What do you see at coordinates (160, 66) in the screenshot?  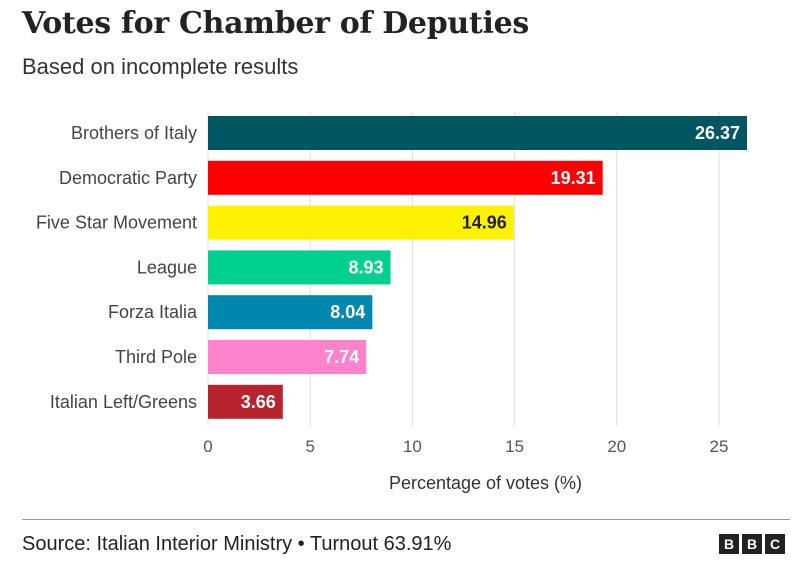 I see `chart-subtitle: Based on incomplete results` at bounding box center [160, 66].